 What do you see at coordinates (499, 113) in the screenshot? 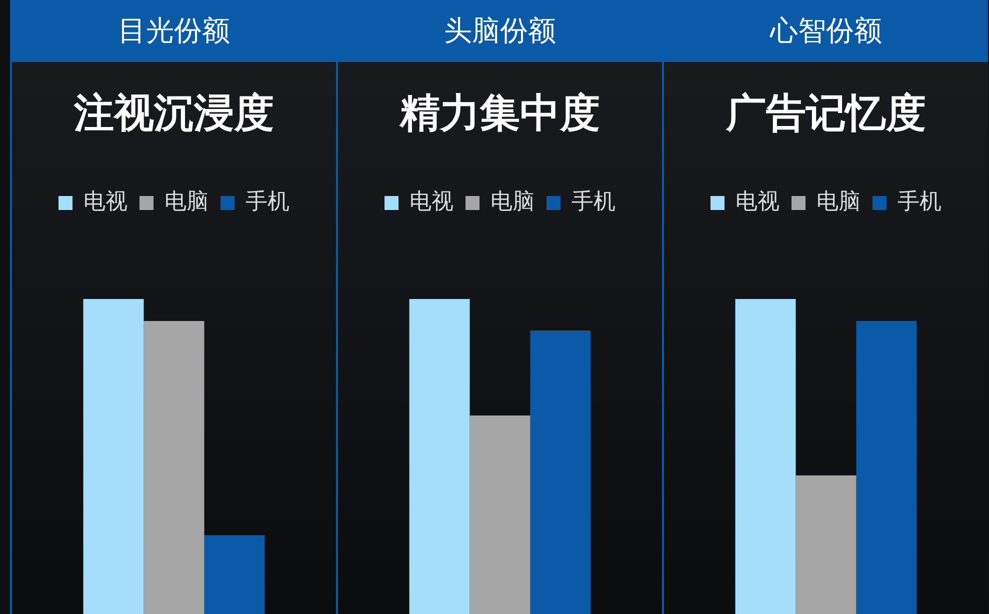
I see `chart-subtitle: 精力集中度` at bounding box center [499, 113].